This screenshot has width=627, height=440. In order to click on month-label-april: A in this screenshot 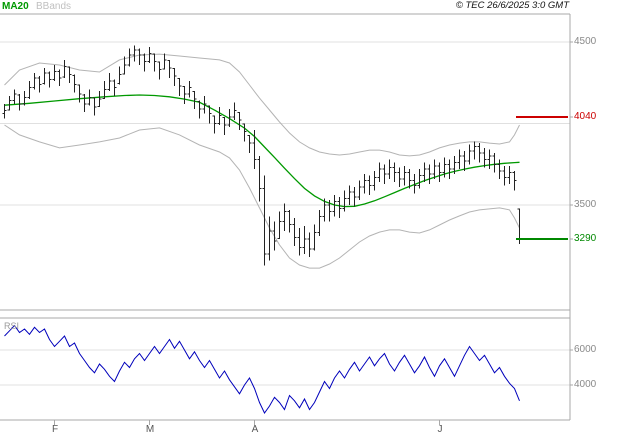, I will do `click(255, 429)`.